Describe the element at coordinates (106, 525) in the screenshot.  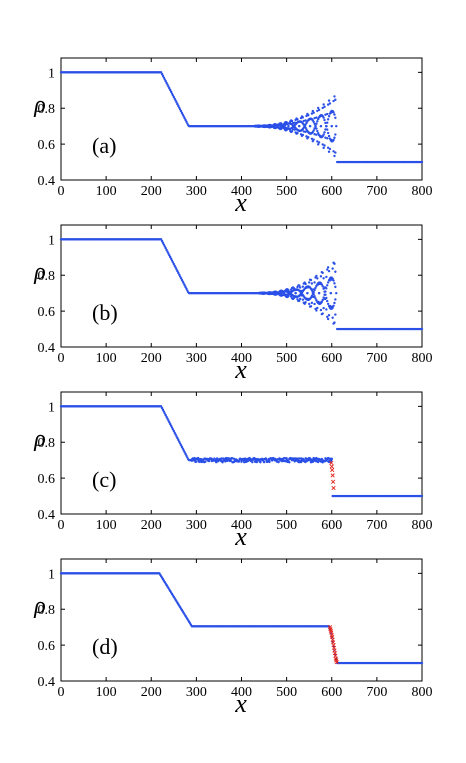
I see `x-tick-label: 100` at that location.